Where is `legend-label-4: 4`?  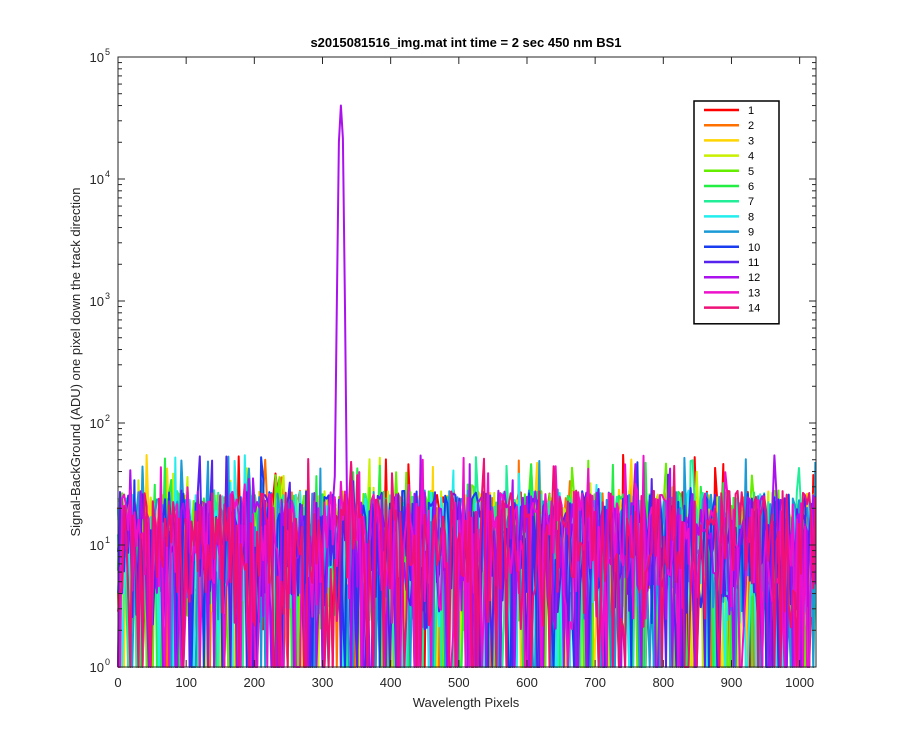
legend-label-4: 4 is located at coordinates (751, 157).